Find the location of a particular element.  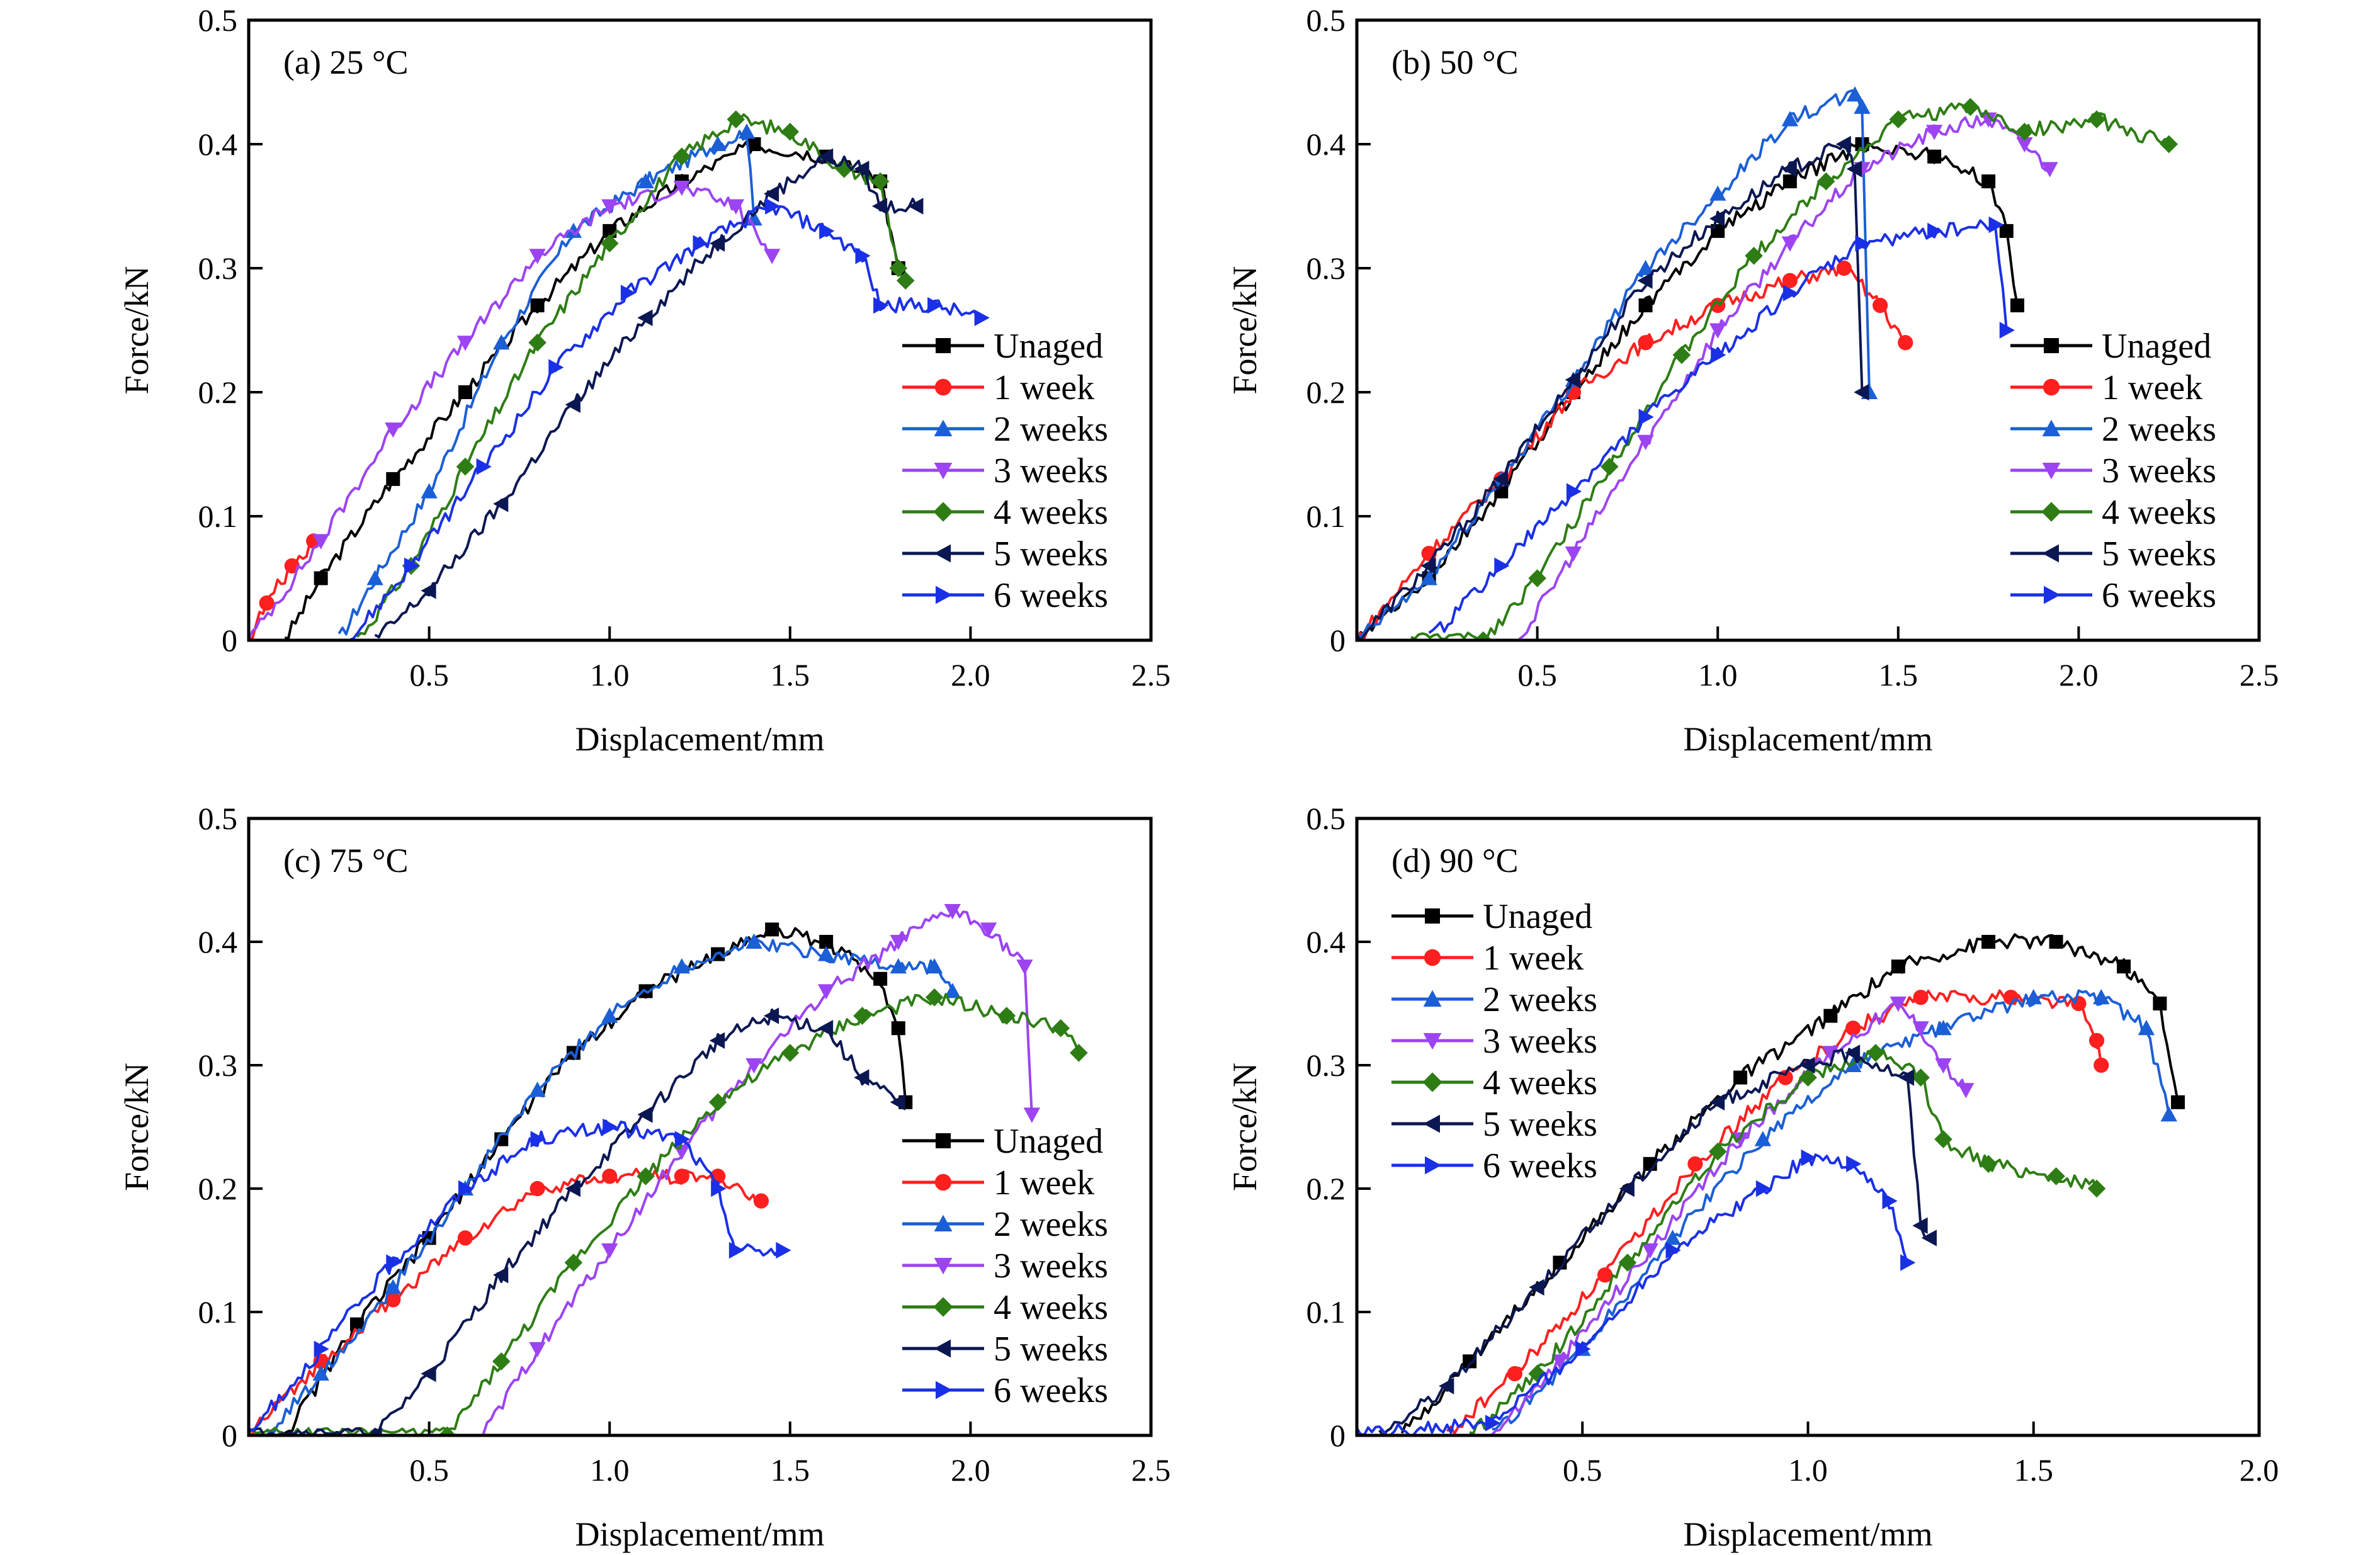

x-tick-label: 2.0 is located at coordinates (2079, 675).